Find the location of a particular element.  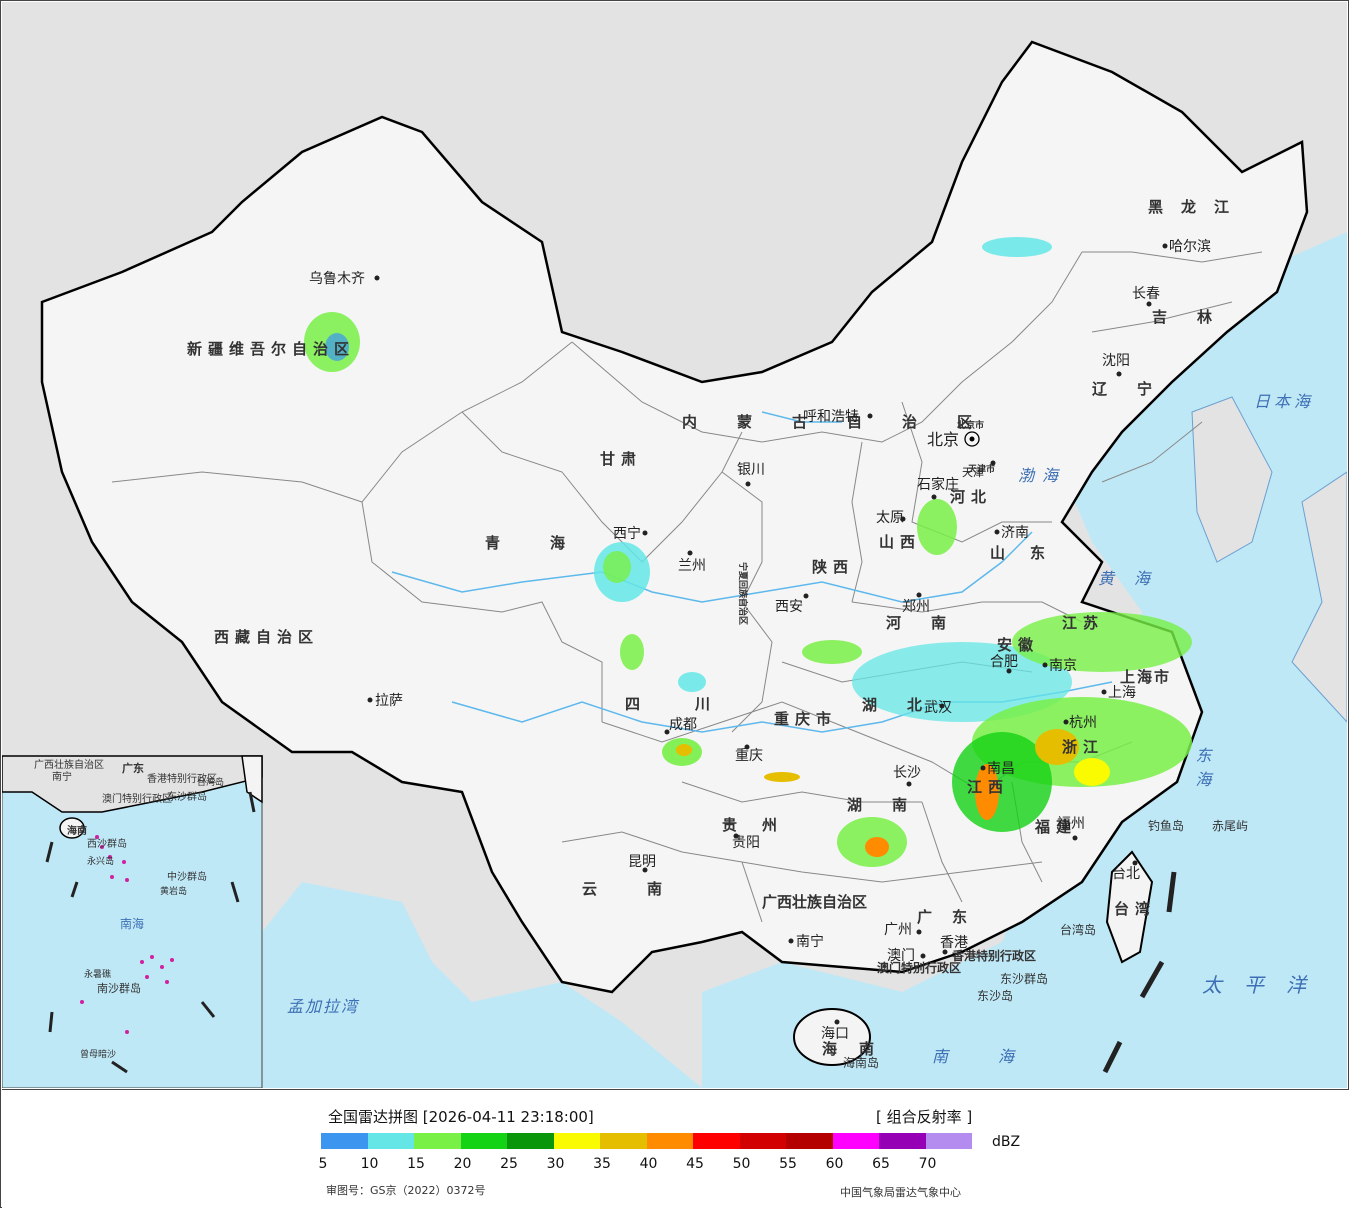

province-label-hainan: 海南 is located at coordinates (859, 1049).